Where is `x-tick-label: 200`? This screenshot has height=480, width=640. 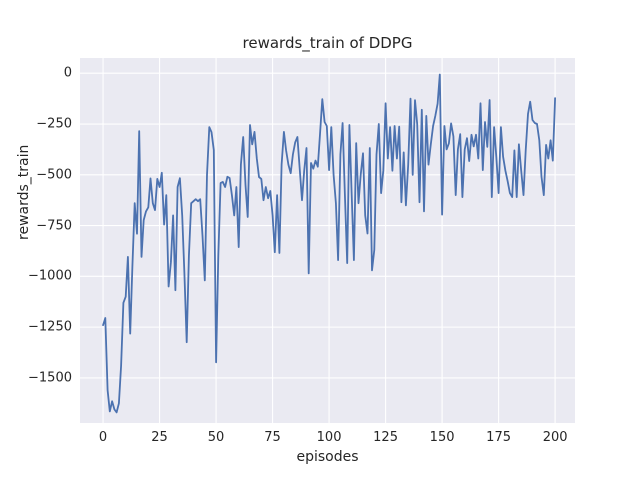
x-tick-label: 200 is located at coordinates (555, 437).